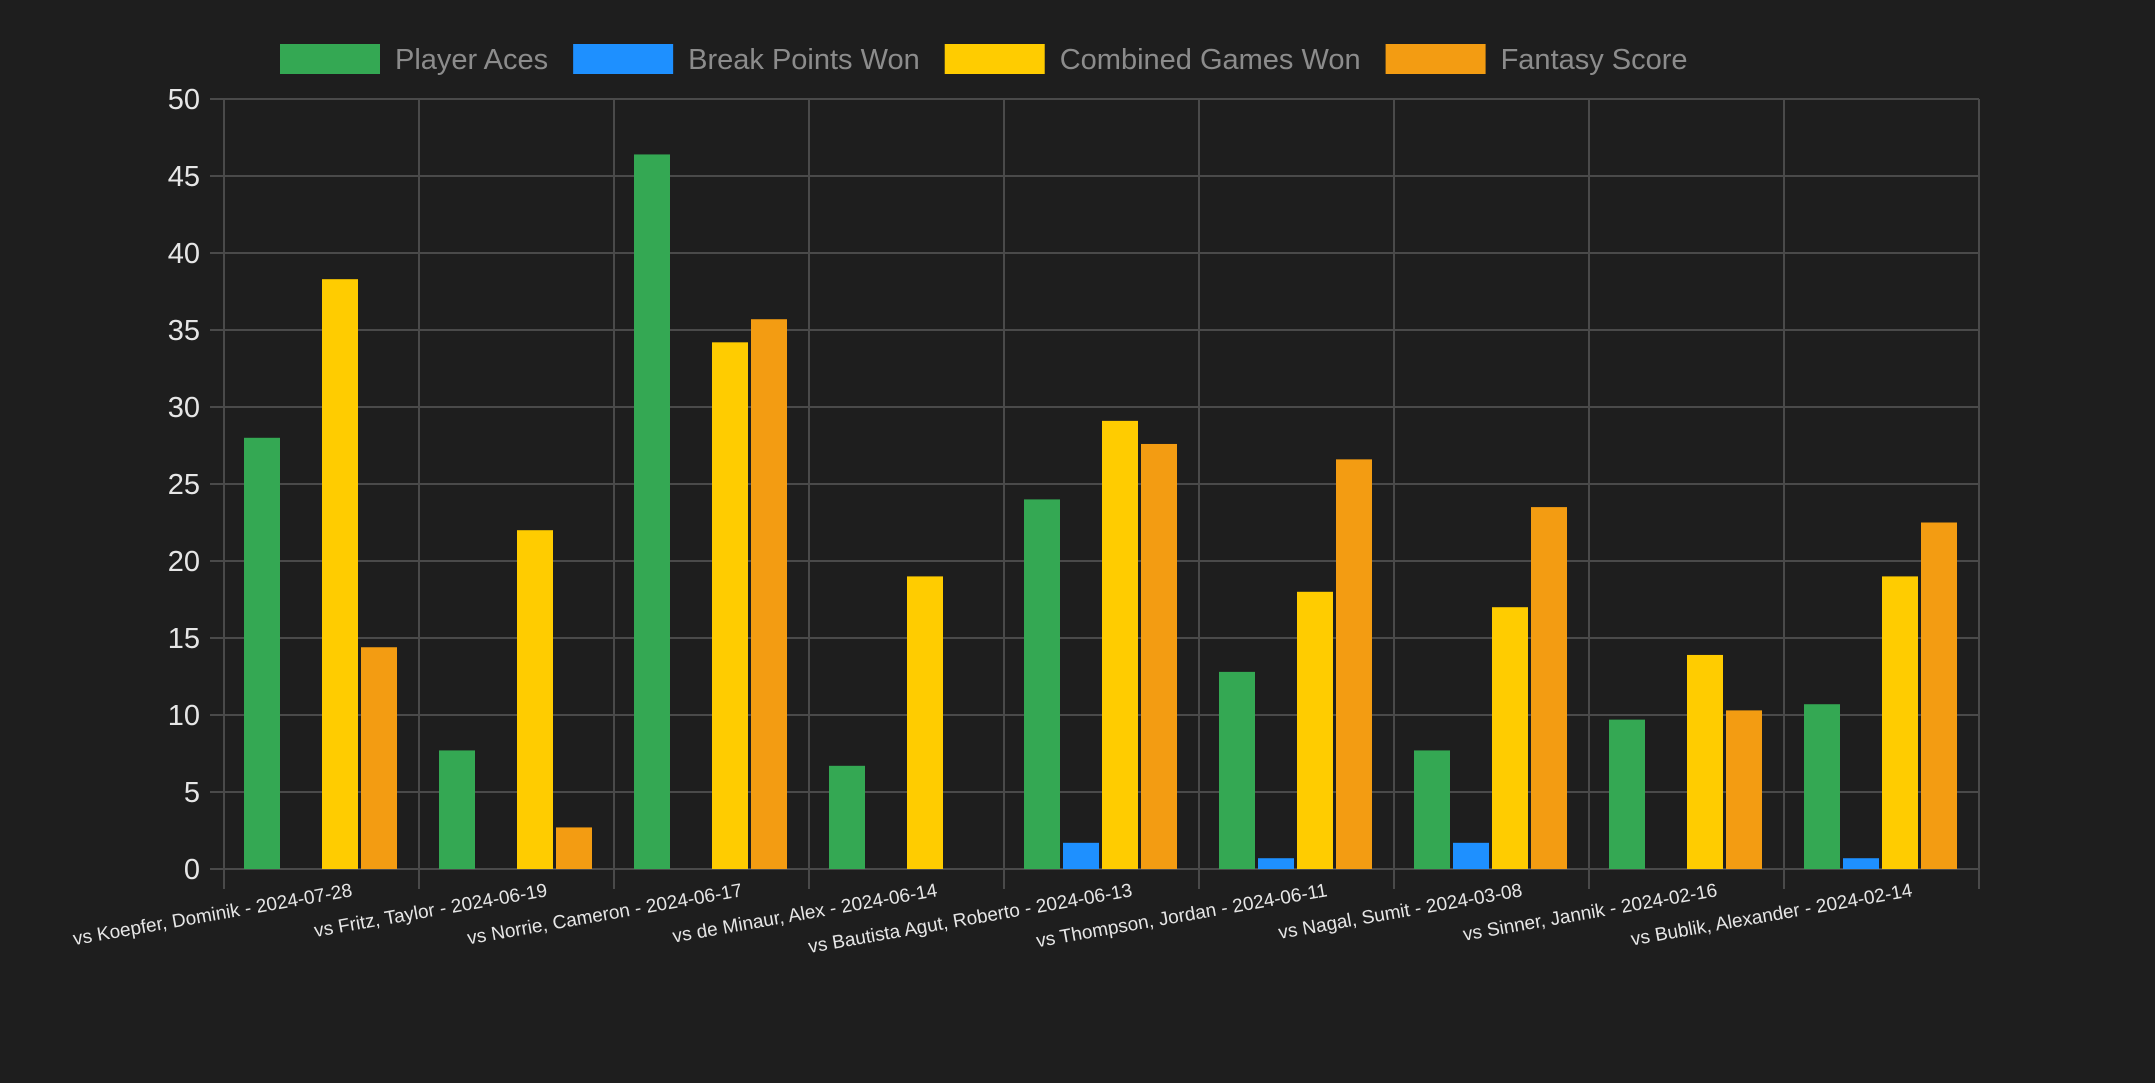  I want to click on y-tick-label: 35, so click(184, 331).